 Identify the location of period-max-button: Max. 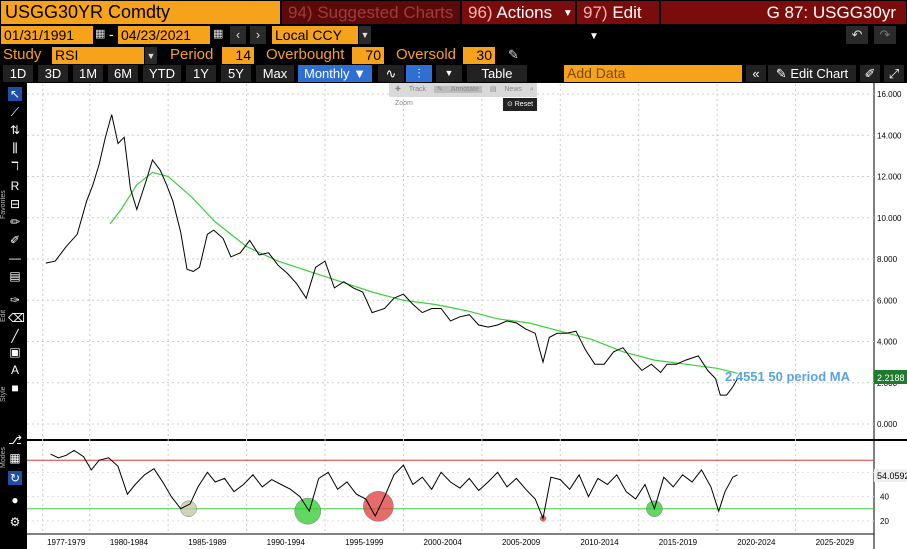
(275, 73).